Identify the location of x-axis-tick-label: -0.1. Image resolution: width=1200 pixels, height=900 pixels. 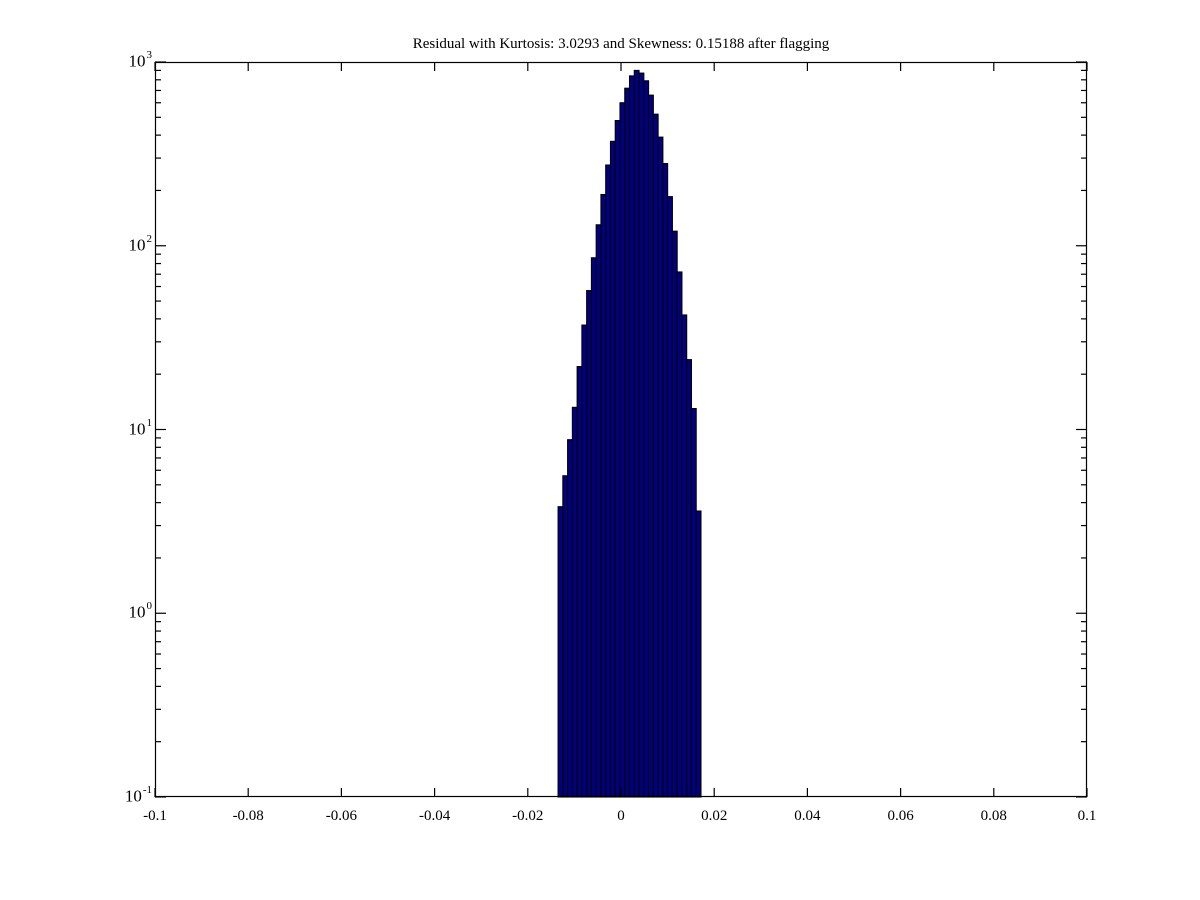
(155, 816).